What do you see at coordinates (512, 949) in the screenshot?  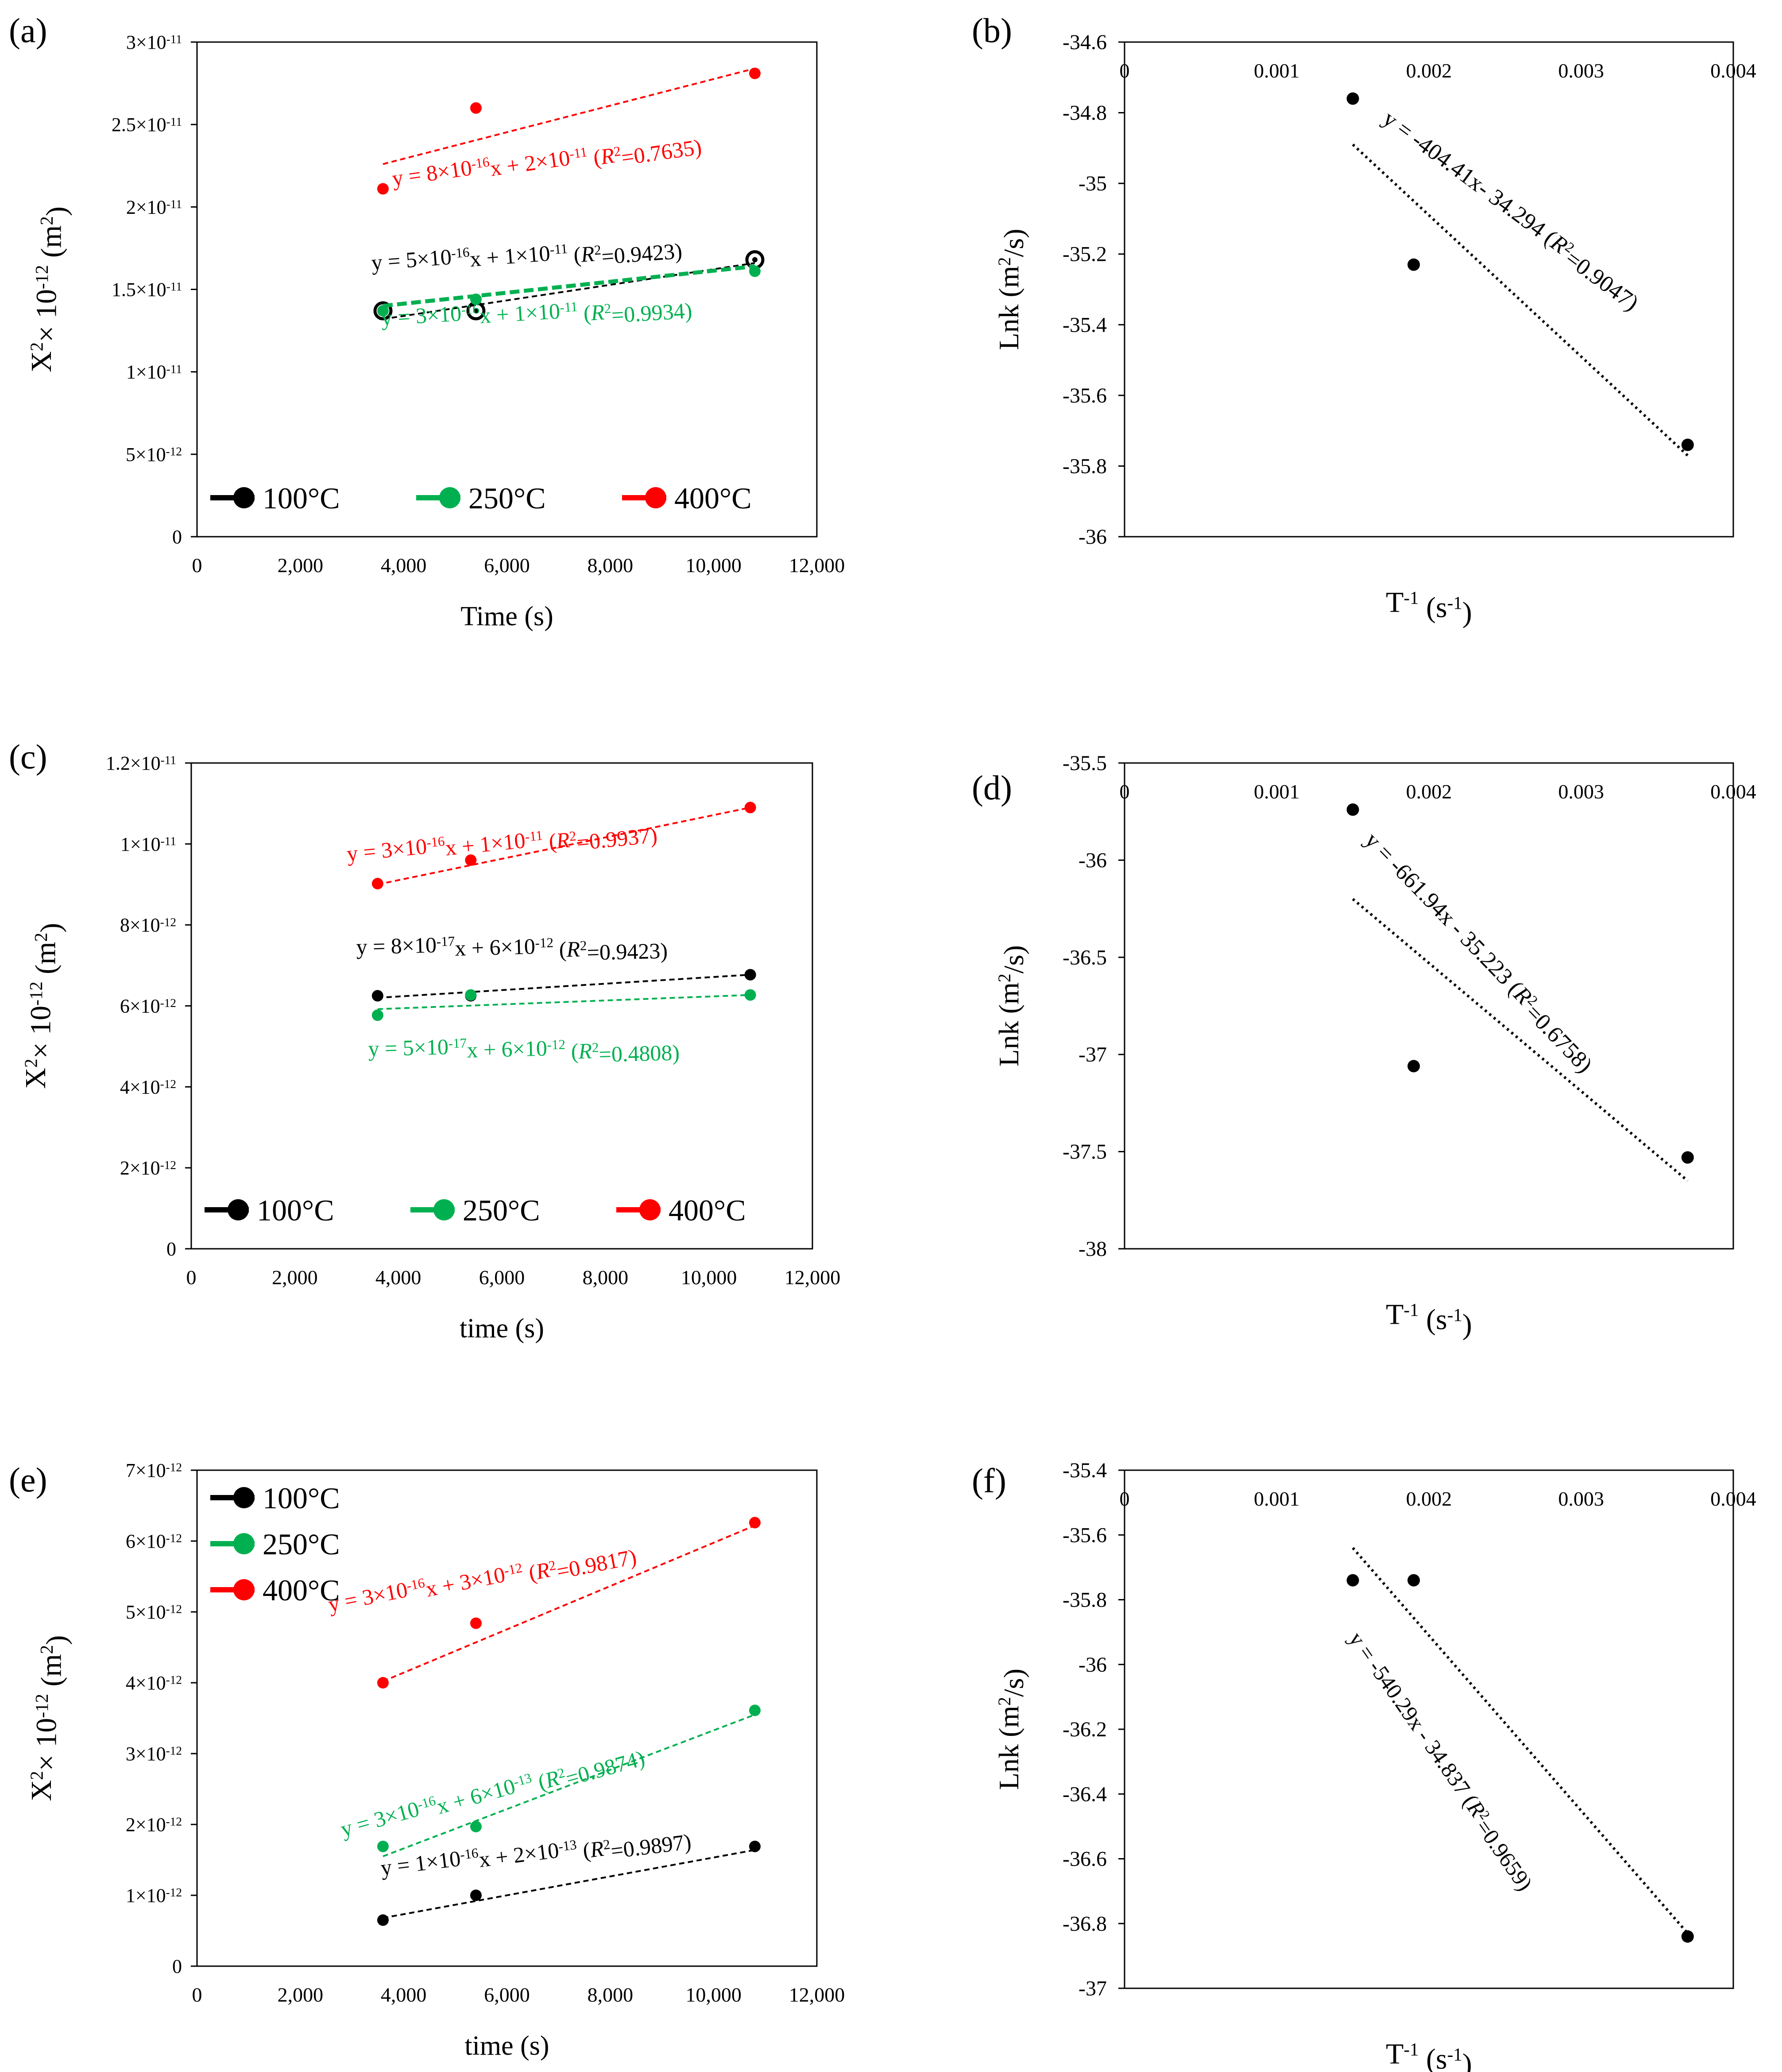 I see `equation-label: y = 8×10-17x + 6×10-12 (R2=0.9423)` at bounding box center [512, 949].